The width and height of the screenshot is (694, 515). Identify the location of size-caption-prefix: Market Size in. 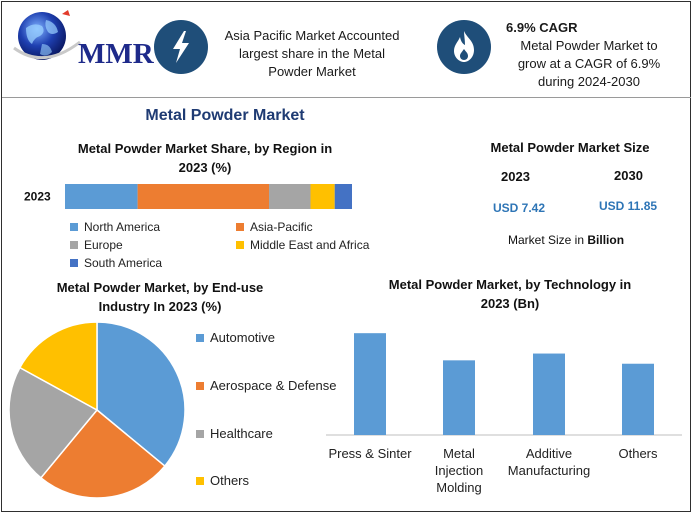
(548, 240).